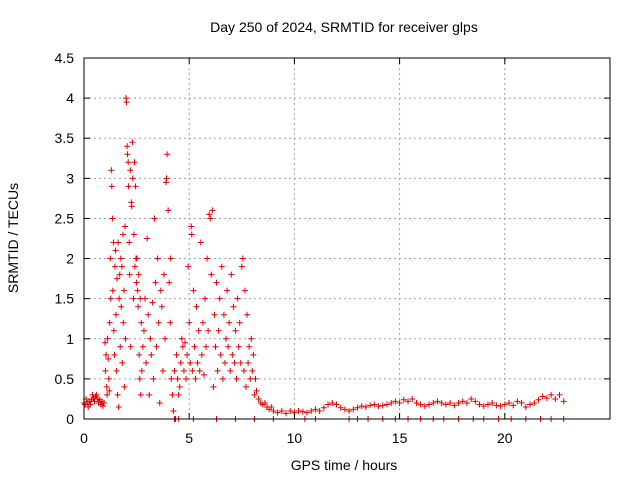 The height and width of the screenshot is (480, 640). What do you see at coordinates (84, 438) in the screenshot?
I see `x-tick-label: 0` at bounding box center [84, 438].